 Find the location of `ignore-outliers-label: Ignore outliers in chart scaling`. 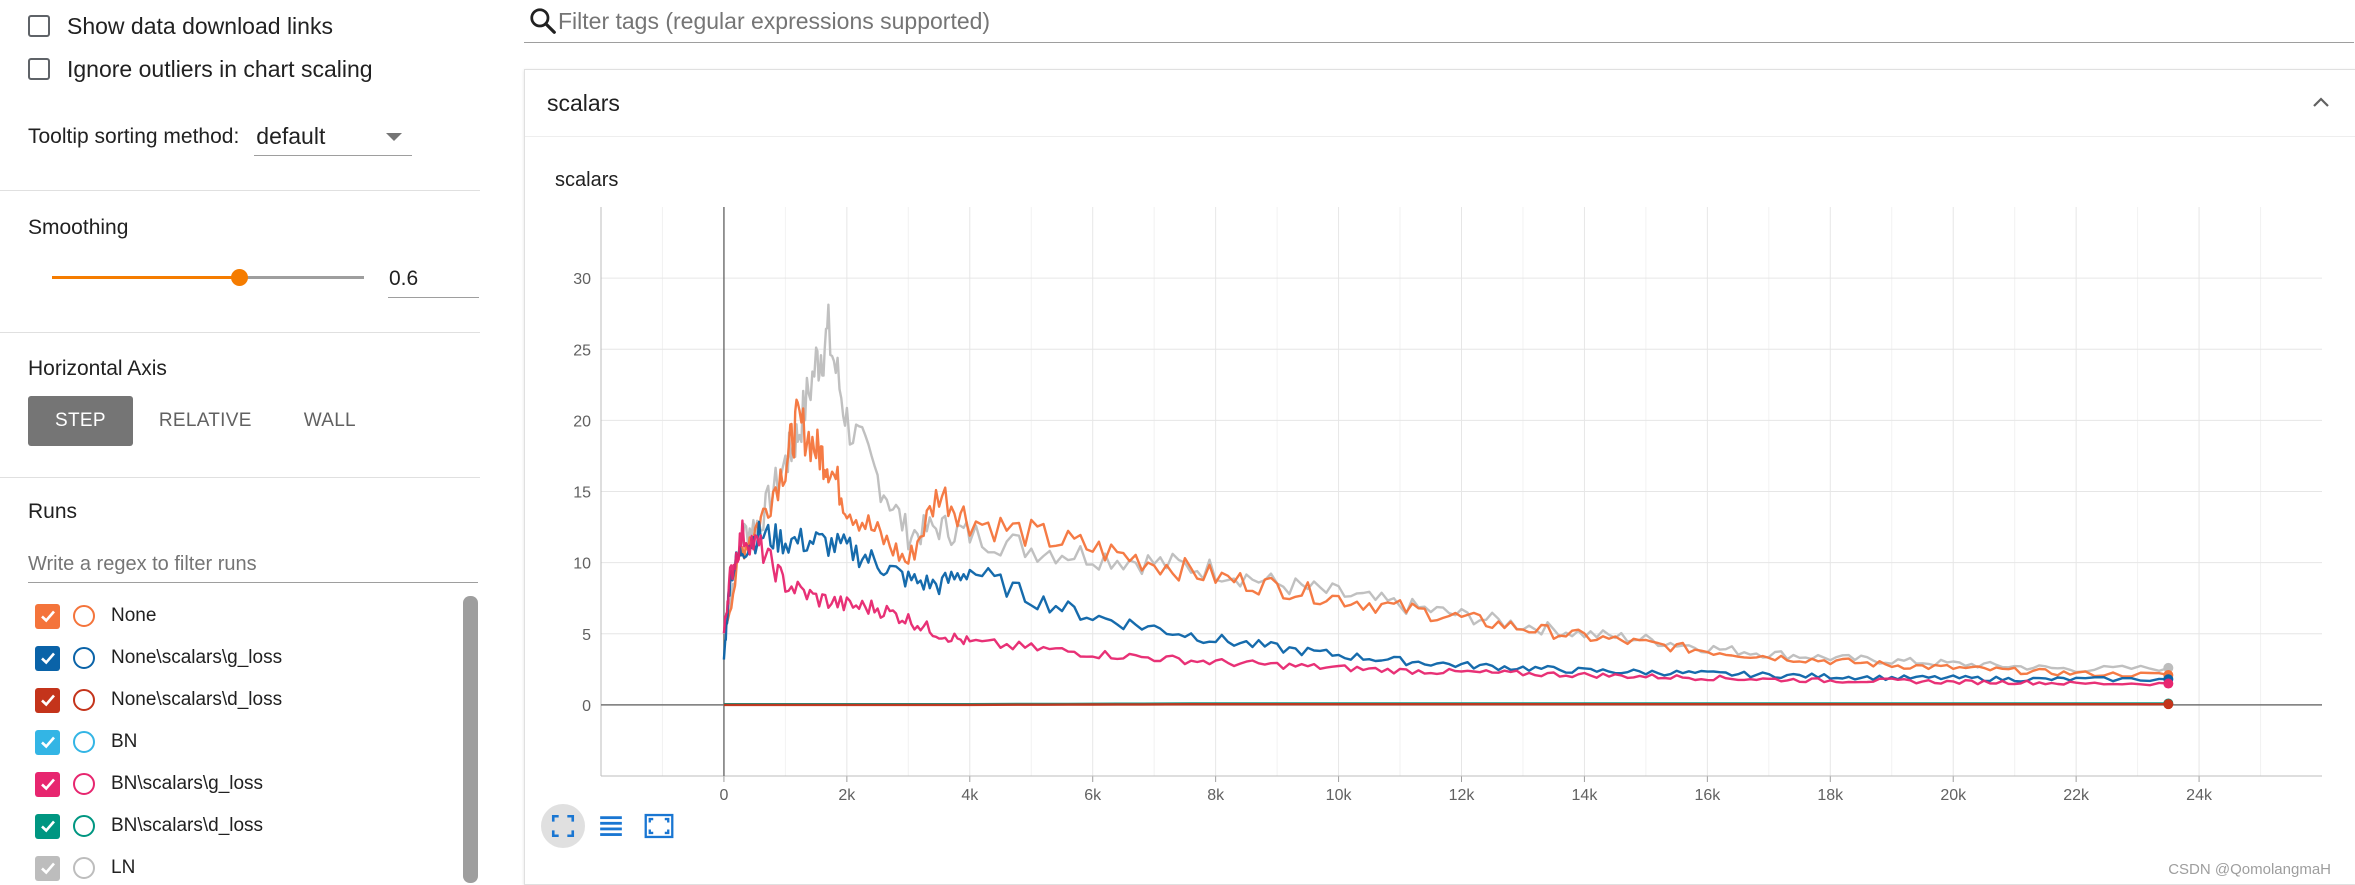

ignore-outliers-label: Ignore outliers in chart scaling is located at coordinates (220, 68).